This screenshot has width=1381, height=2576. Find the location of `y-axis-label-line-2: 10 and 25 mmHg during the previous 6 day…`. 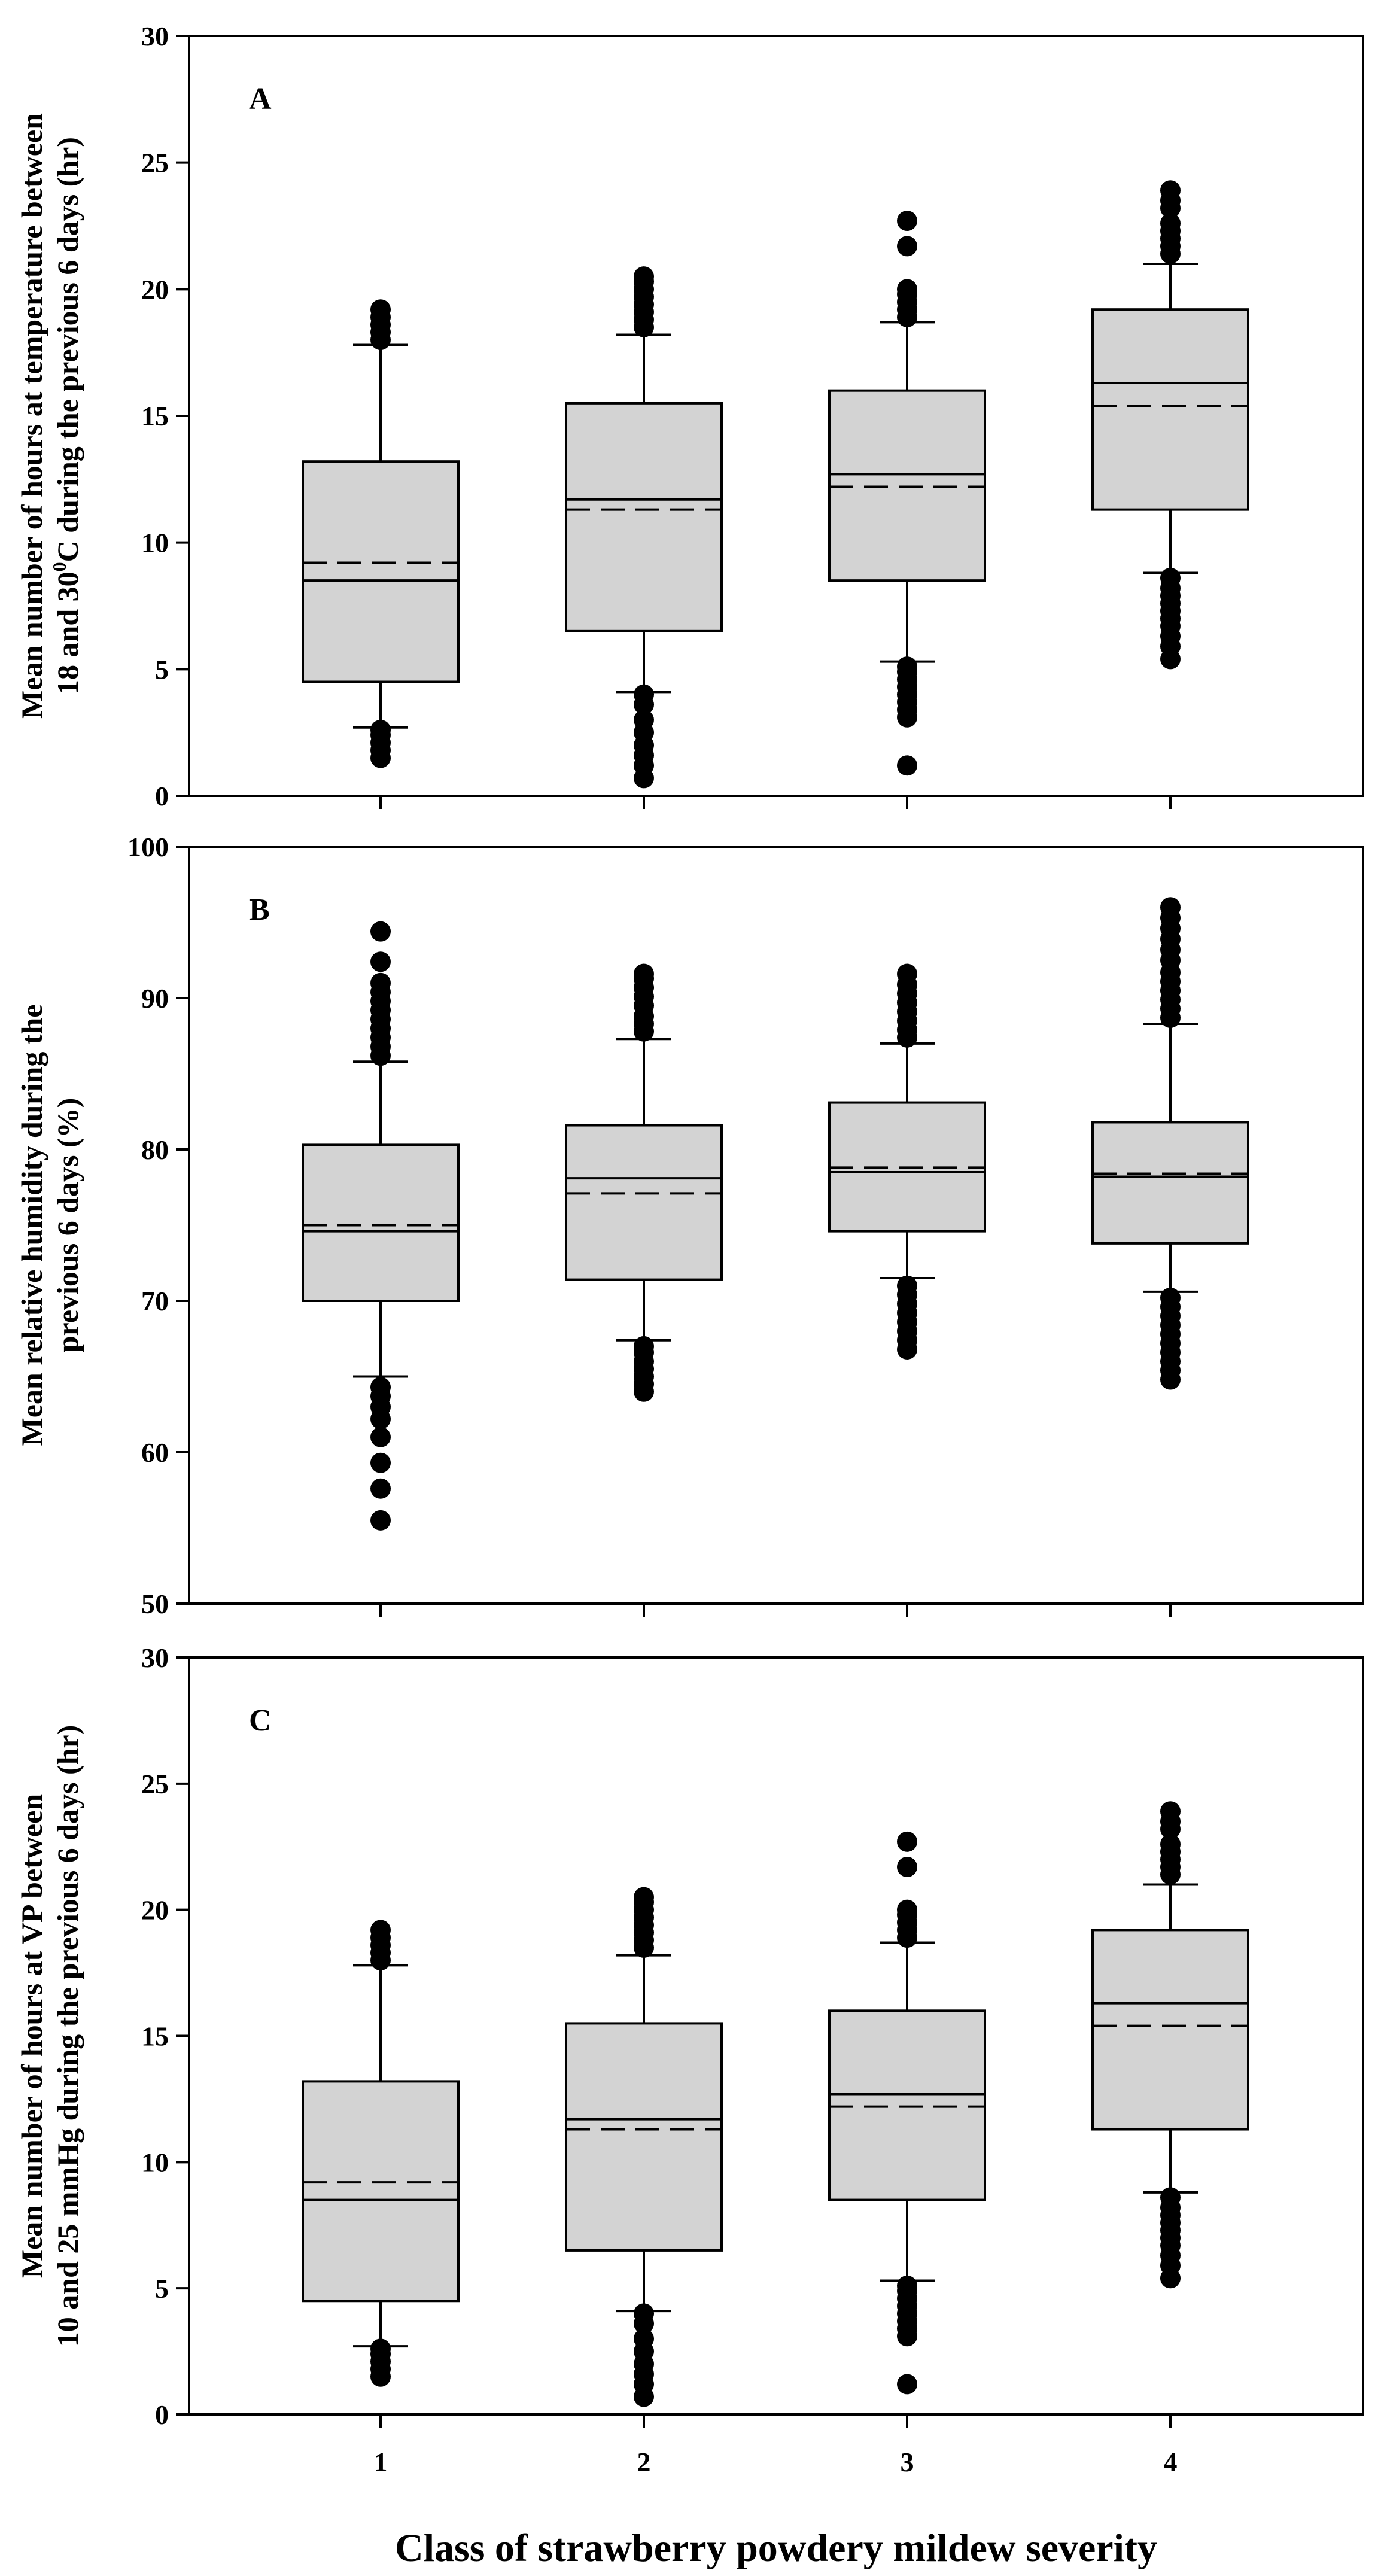

y-axis-label-line-2: 10 and 25 mmHg during the previous 6 day… is located at coordinates (67, 2036).